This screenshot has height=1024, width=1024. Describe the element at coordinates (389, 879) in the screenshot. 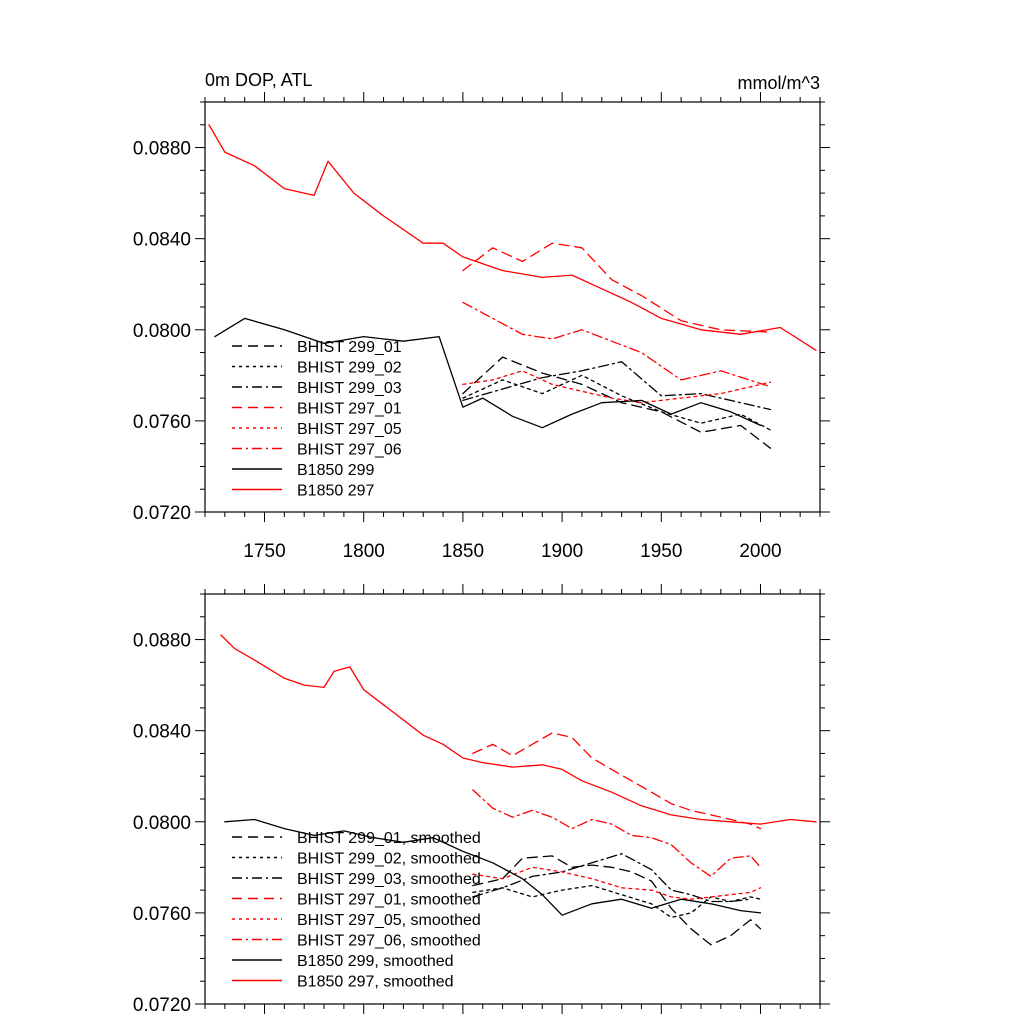

I see `legend-label: BHIST 299_03, smoothed` at that location.